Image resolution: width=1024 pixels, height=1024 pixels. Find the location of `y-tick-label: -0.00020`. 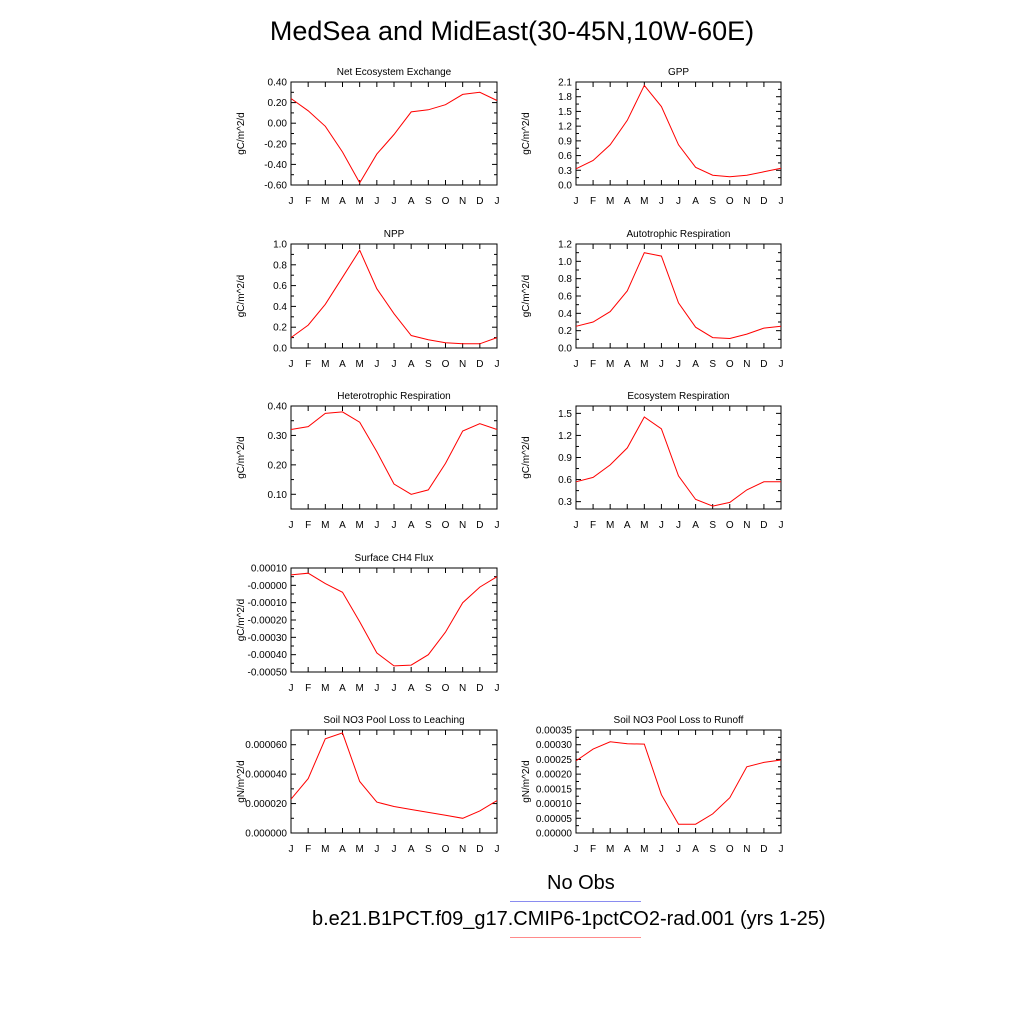

y-tick-label: -0.00020 is located at coordinates (268, 621).